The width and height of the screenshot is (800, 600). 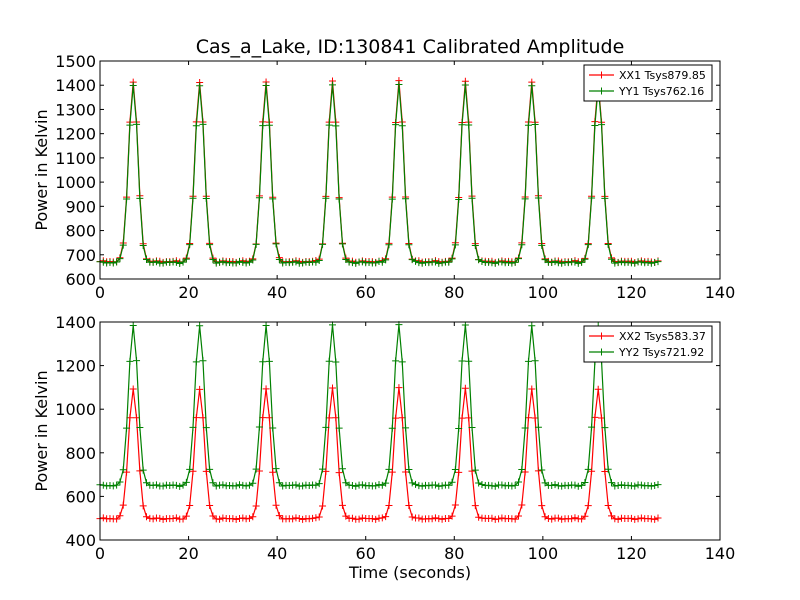 What do you see at coordinates (75, 158) in the screenshot?
I see `y-tick-label: 1100` at bounding box center [75, 158].